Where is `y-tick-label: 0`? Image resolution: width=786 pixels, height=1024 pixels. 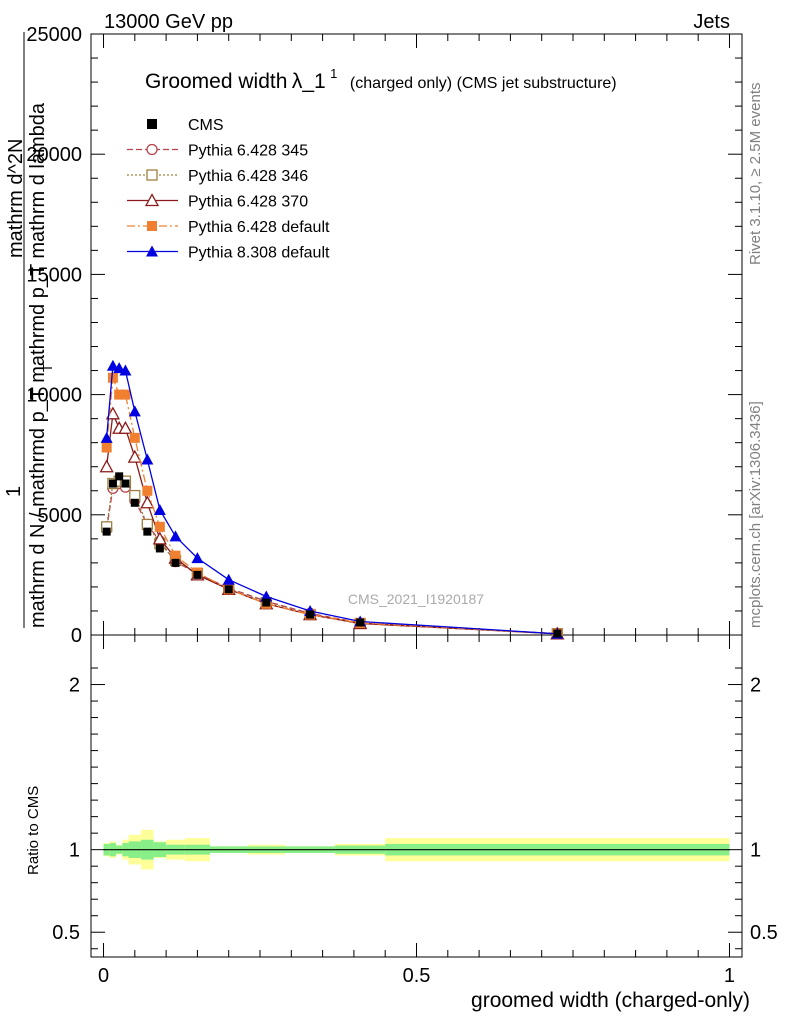 y-tick-label: 0 is located at coordinates (76, 636).